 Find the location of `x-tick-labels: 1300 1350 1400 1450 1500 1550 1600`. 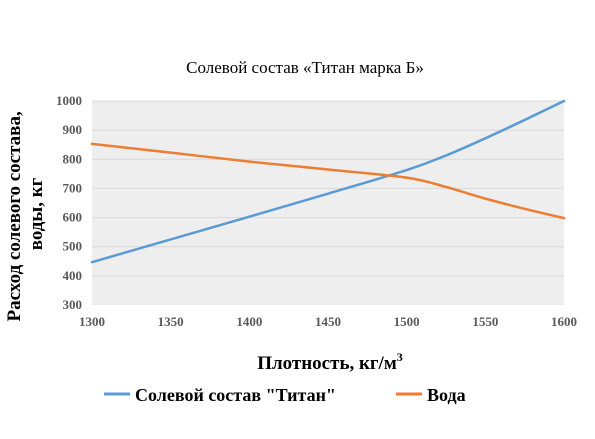

x-tick-labels: 1300 1350 1400 1450 1500 1550 1600 is located at coordinates (328, 321).